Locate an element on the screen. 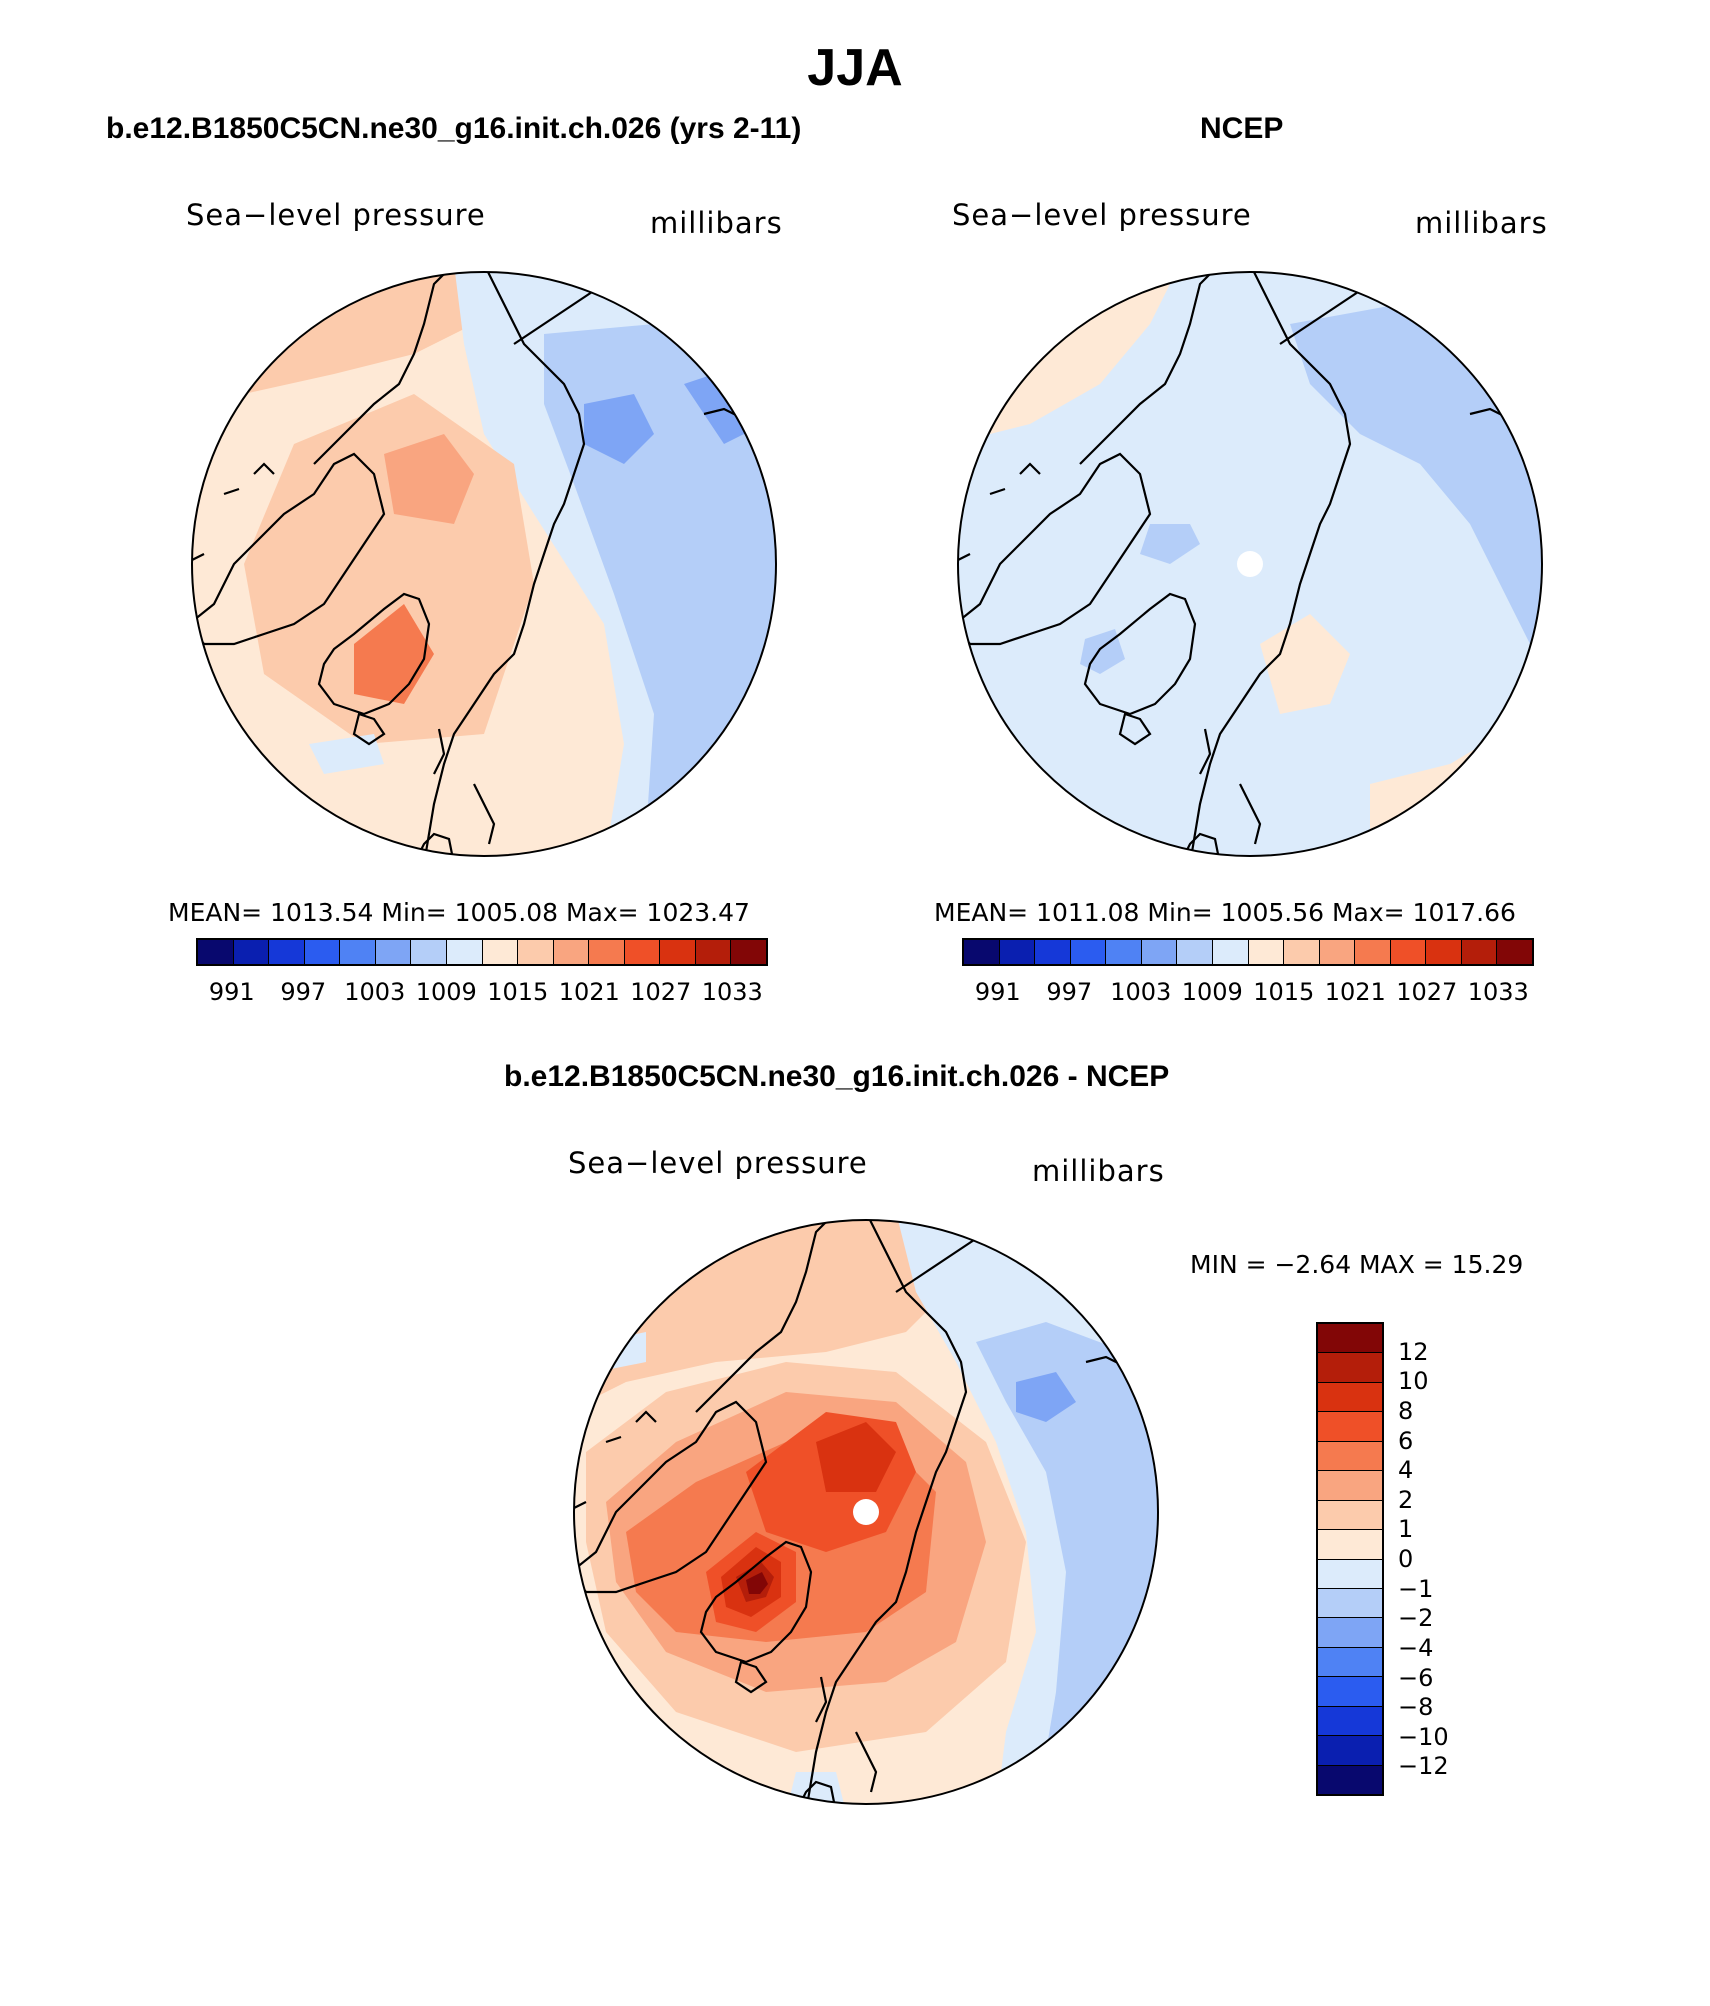 Image resolution: width=1710 pixels, height=2006 pixels. colorbar-tick-label: −6 is located at coordinates (1416, 1677).